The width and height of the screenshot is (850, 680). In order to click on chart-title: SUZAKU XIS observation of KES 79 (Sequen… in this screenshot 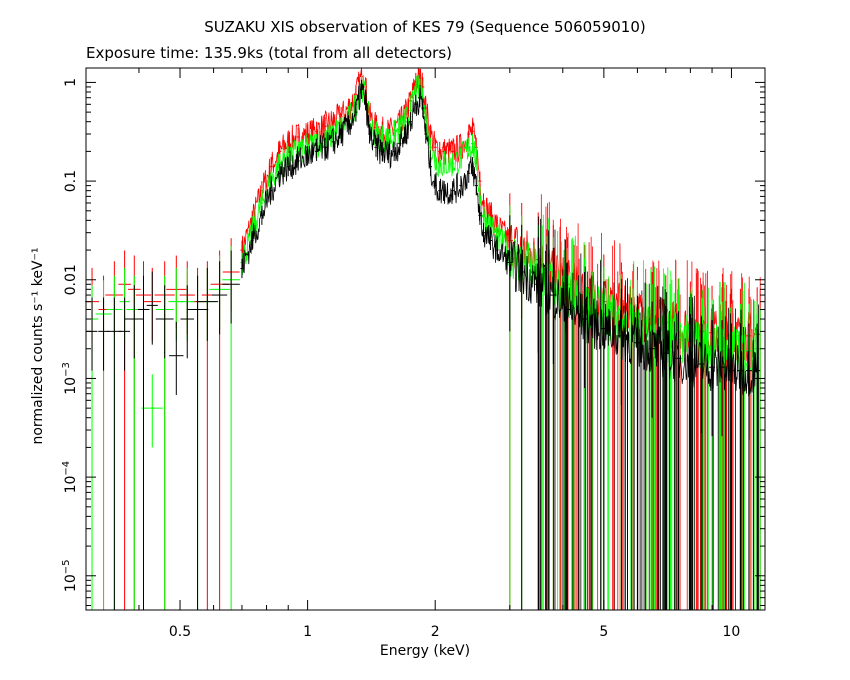, I will do `click(425, 27)`.